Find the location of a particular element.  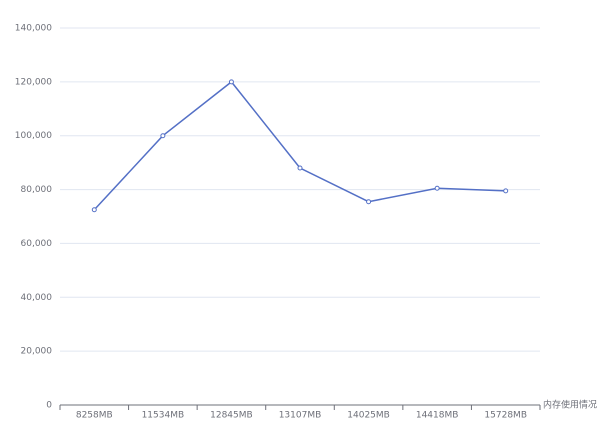

x-tick-label: 11534MB is located at coordinates (163, 416).